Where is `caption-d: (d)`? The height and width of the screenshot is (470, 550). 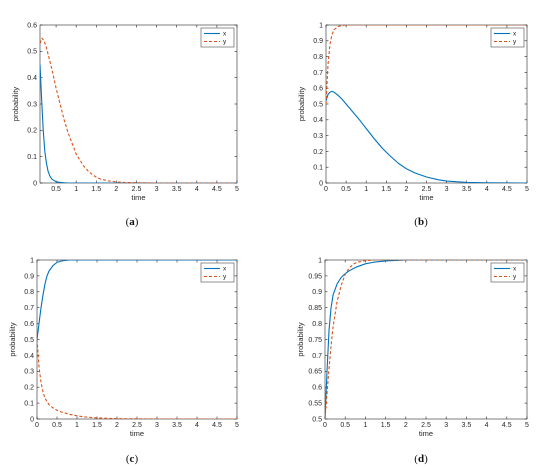
caption-d: (d) is located at coordinates (421, 459).